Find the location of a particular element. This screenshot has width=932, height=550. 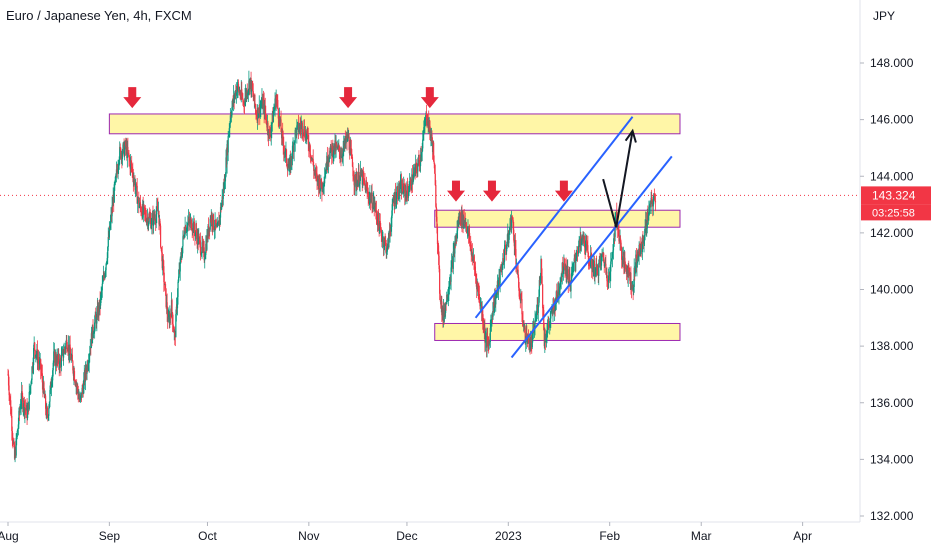

x-tick-label: Oct is located at coordinates (207, 536).